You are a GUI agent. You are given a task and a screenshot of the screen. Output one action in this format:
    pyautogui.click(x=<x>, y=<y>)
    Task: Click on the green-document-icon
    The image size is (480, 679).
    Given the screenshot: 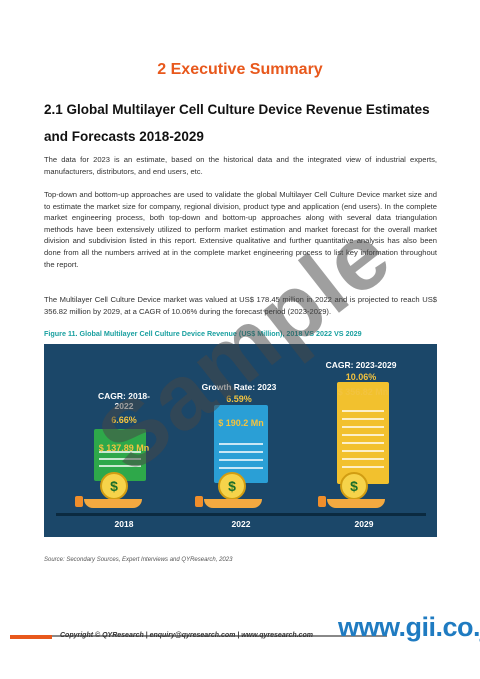 What is the action you would take?
    pyautogui.click(x=120, y=455)
    